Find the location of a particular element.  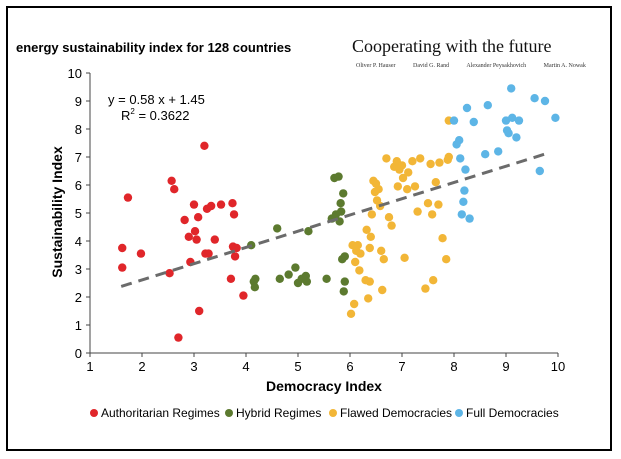

legend-label: Flawed Democracies is located at coordinates (396, 413).